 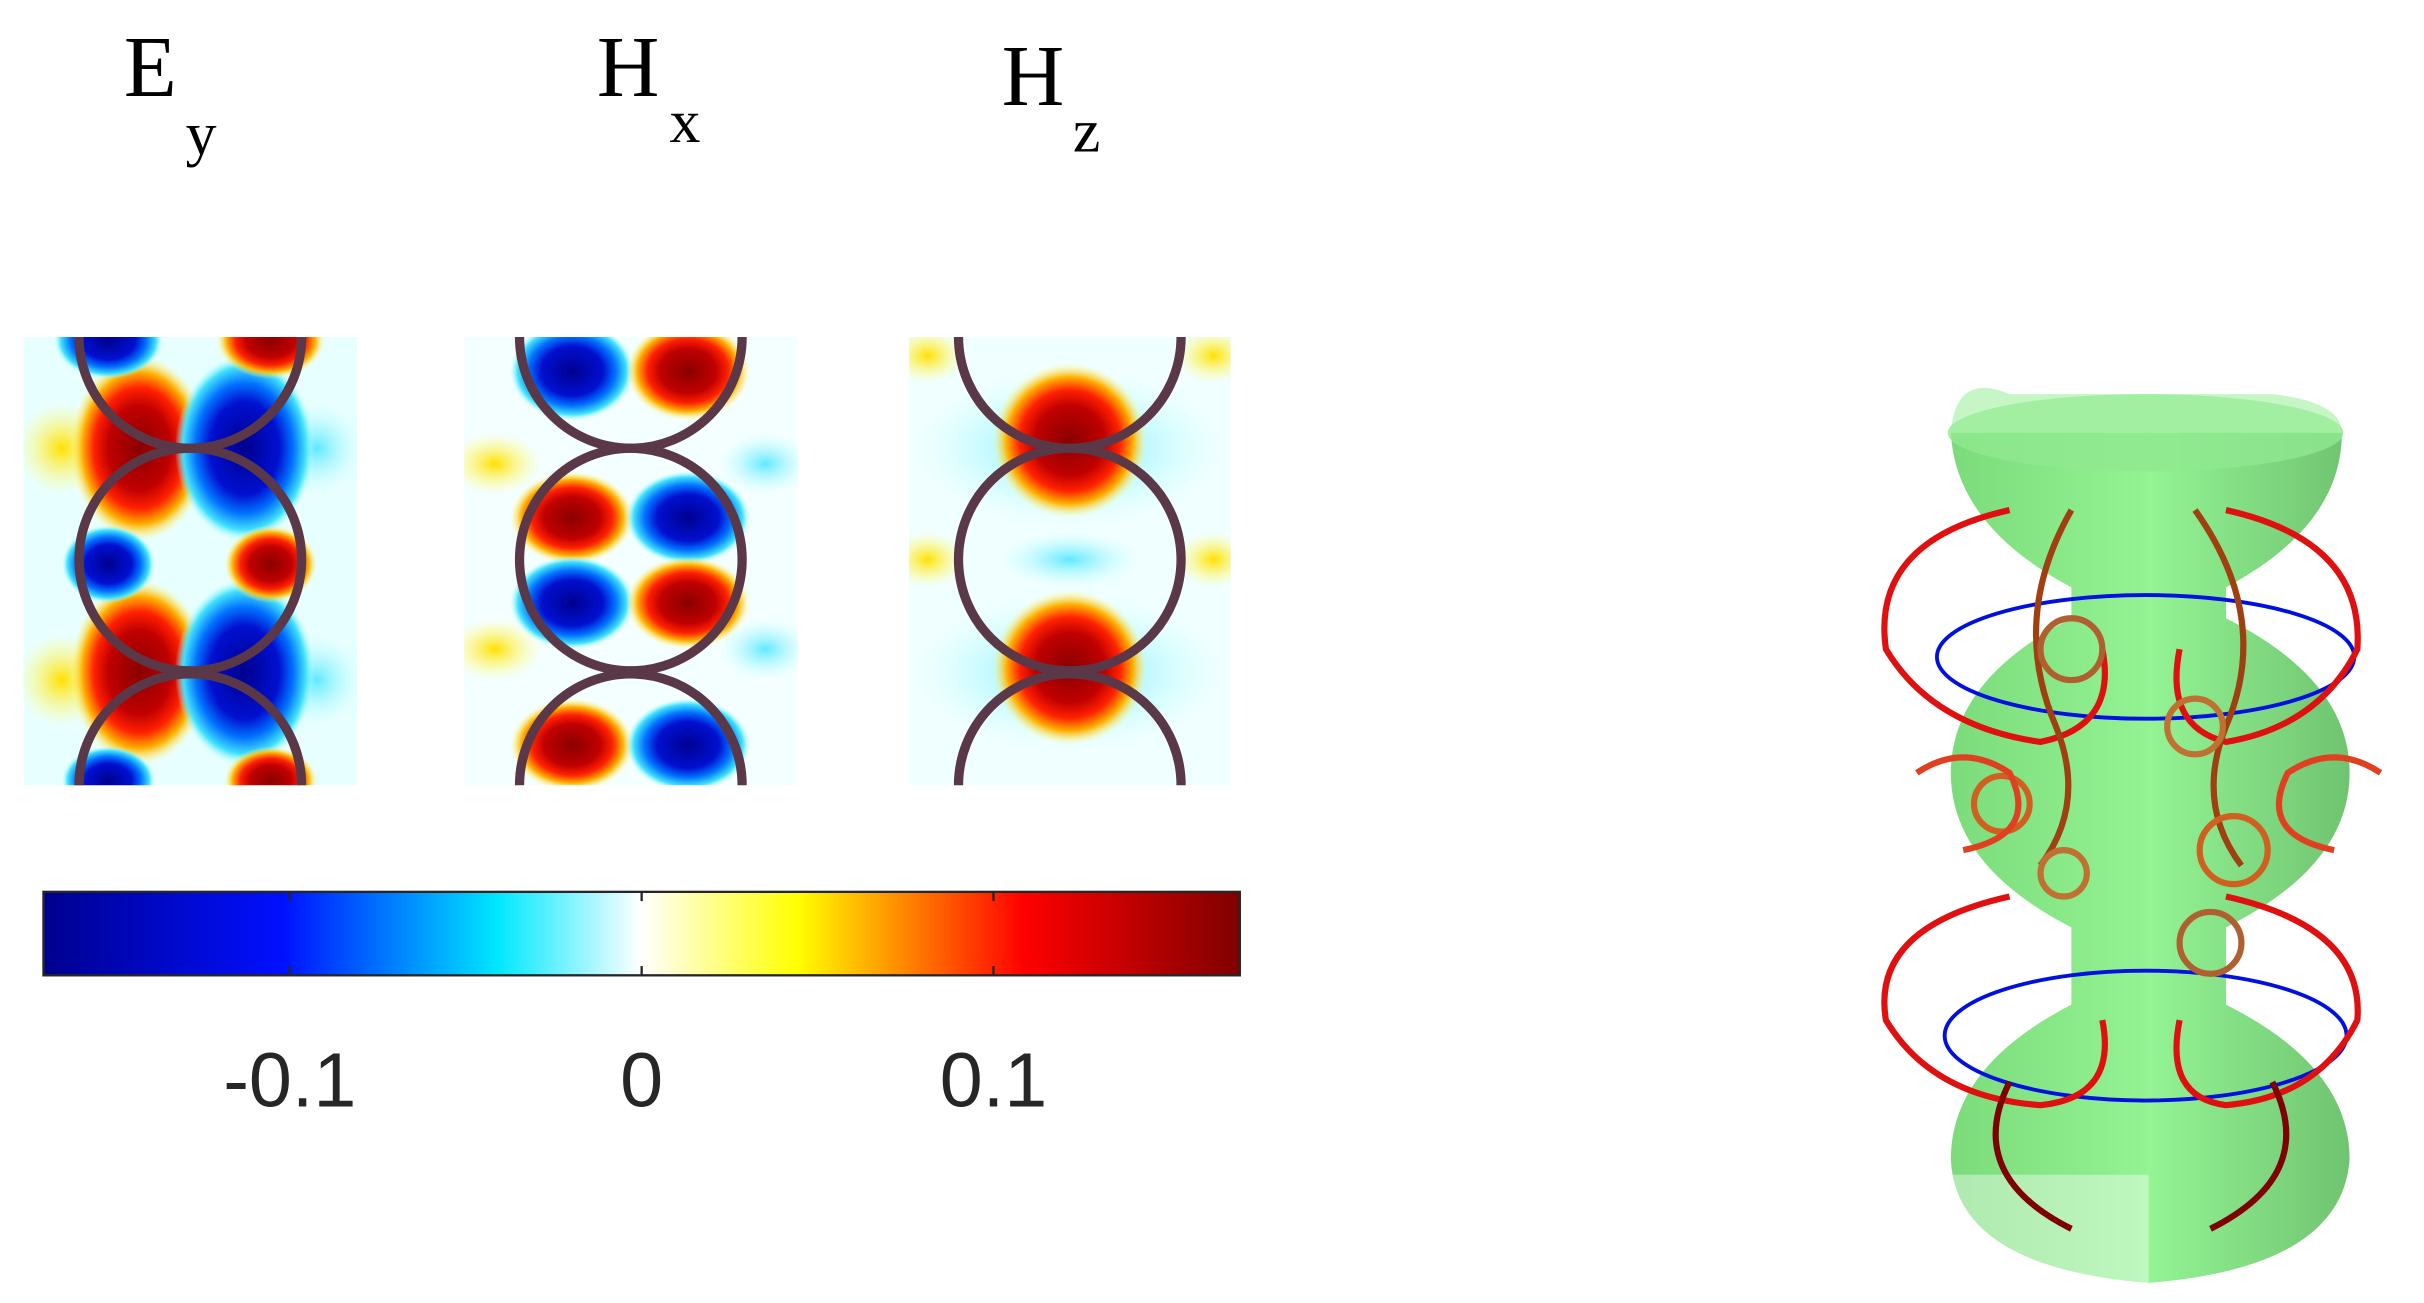 What do you see at coordinates (190, 561) in the screenshot?
I see `field-map-ey` at bounding box center [190, 561].